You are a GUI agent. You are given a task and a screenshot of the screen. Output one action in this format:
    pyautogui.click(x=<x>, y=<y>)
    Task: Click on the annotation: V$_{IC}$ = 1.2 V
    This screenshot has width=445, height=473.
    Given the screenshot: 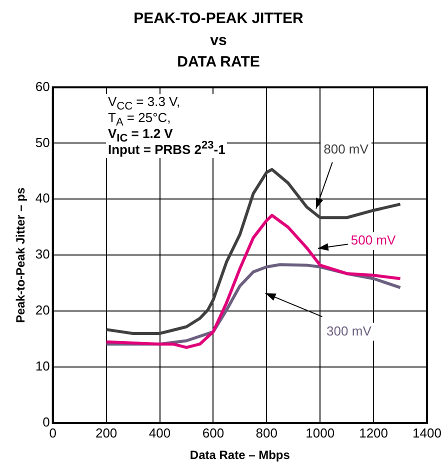 What is the action you would take?
    pyautogui.click(x=140, y=135)
    